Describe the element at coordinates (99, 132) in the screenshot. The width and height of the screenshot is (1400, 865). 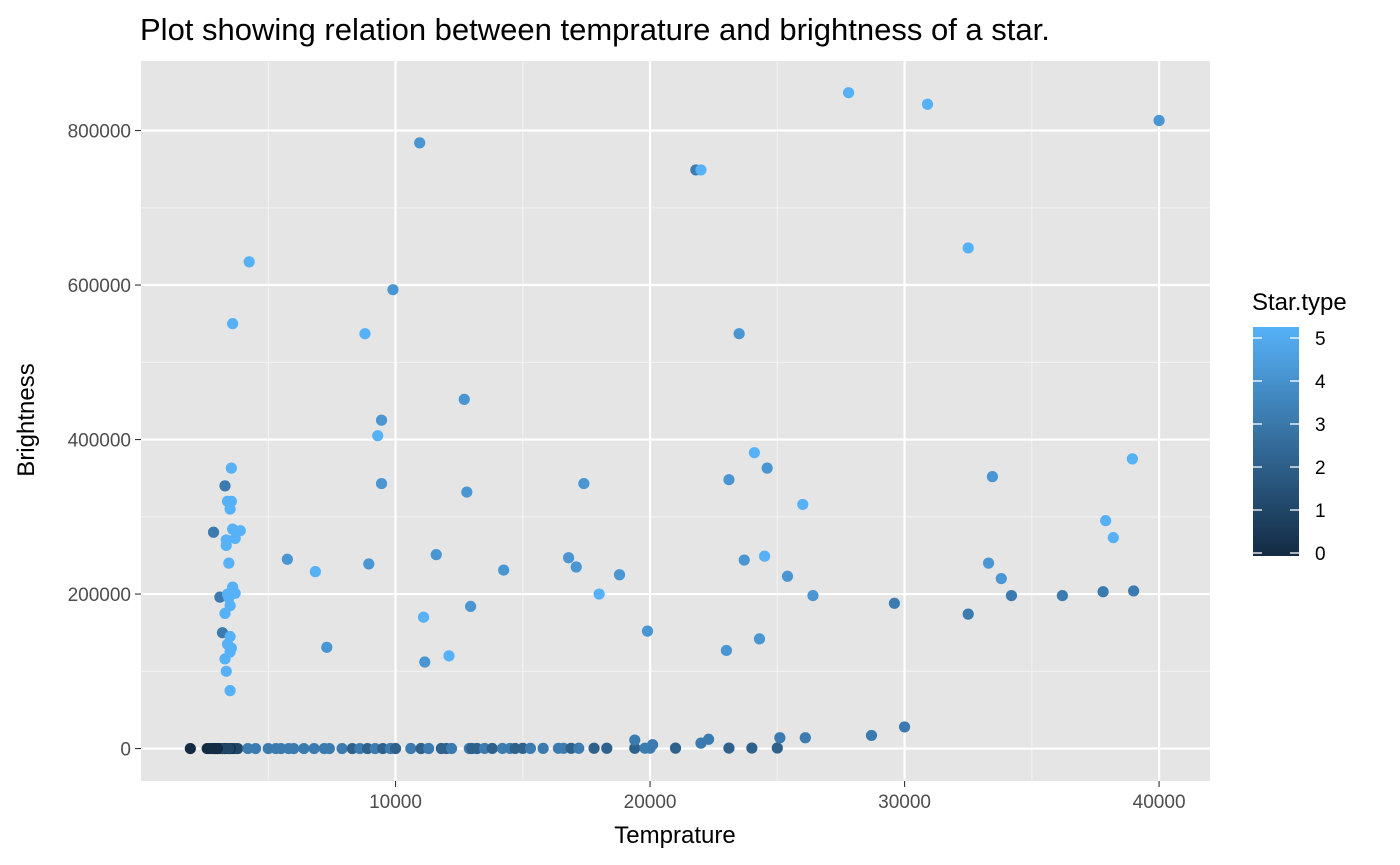
I see `y-tick-label: 800000` at that location.